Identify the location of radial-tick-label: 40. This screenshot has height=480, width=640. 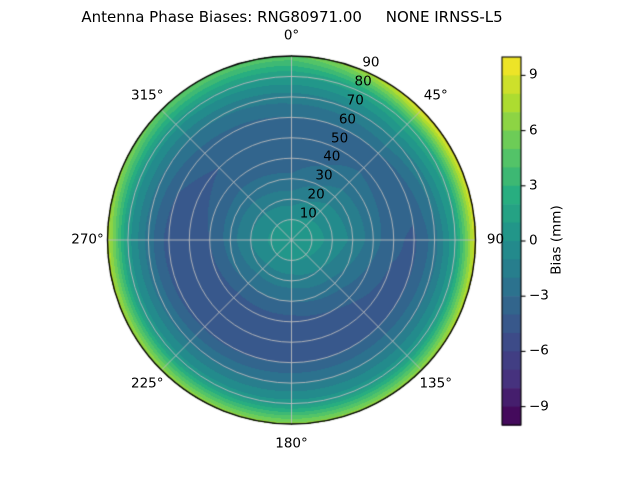
(332, 156).